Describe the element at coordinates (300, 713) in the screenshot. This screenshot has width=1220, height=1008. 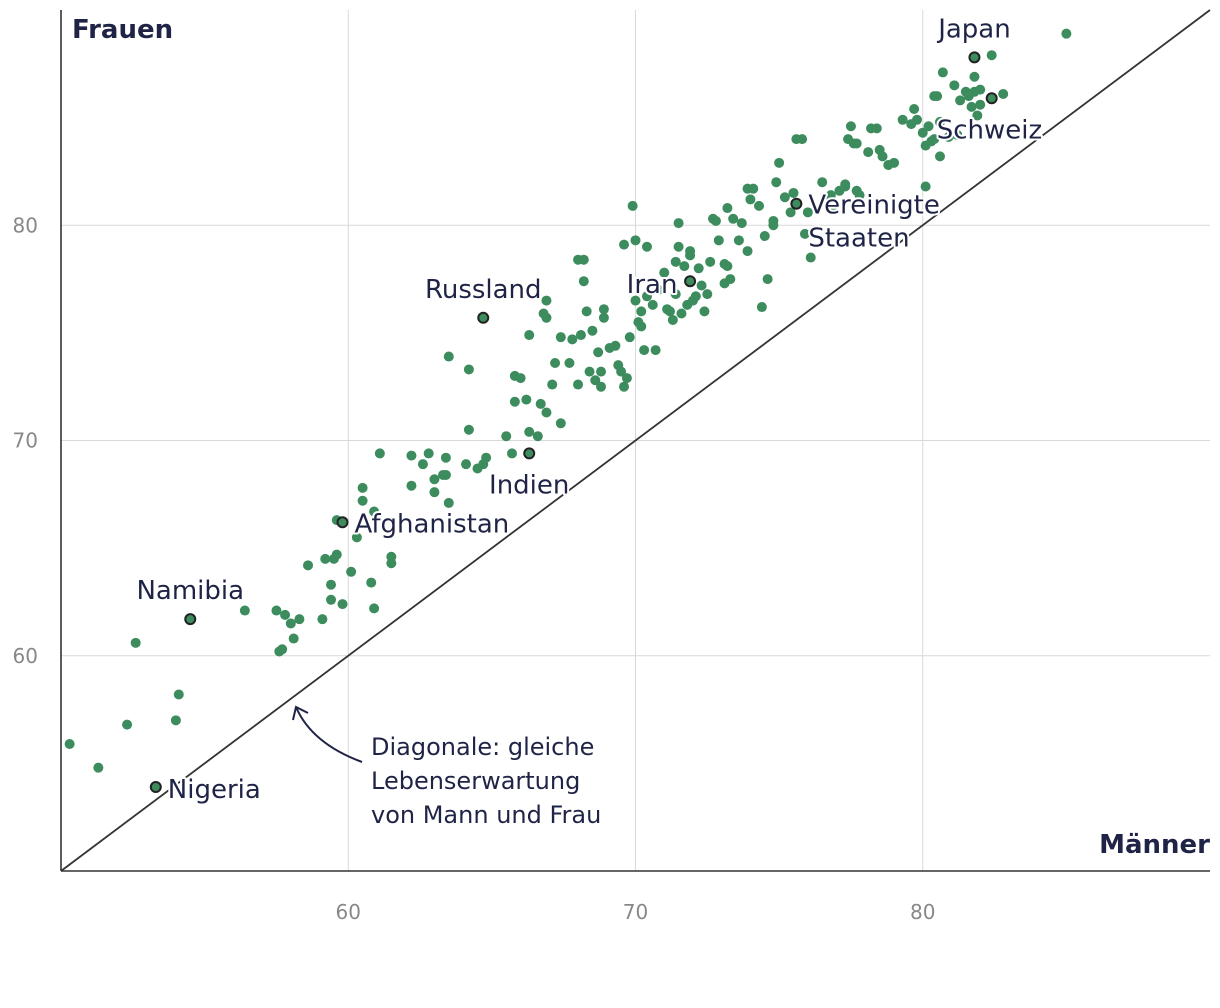
I see `annotation-arrowhead` at that location.